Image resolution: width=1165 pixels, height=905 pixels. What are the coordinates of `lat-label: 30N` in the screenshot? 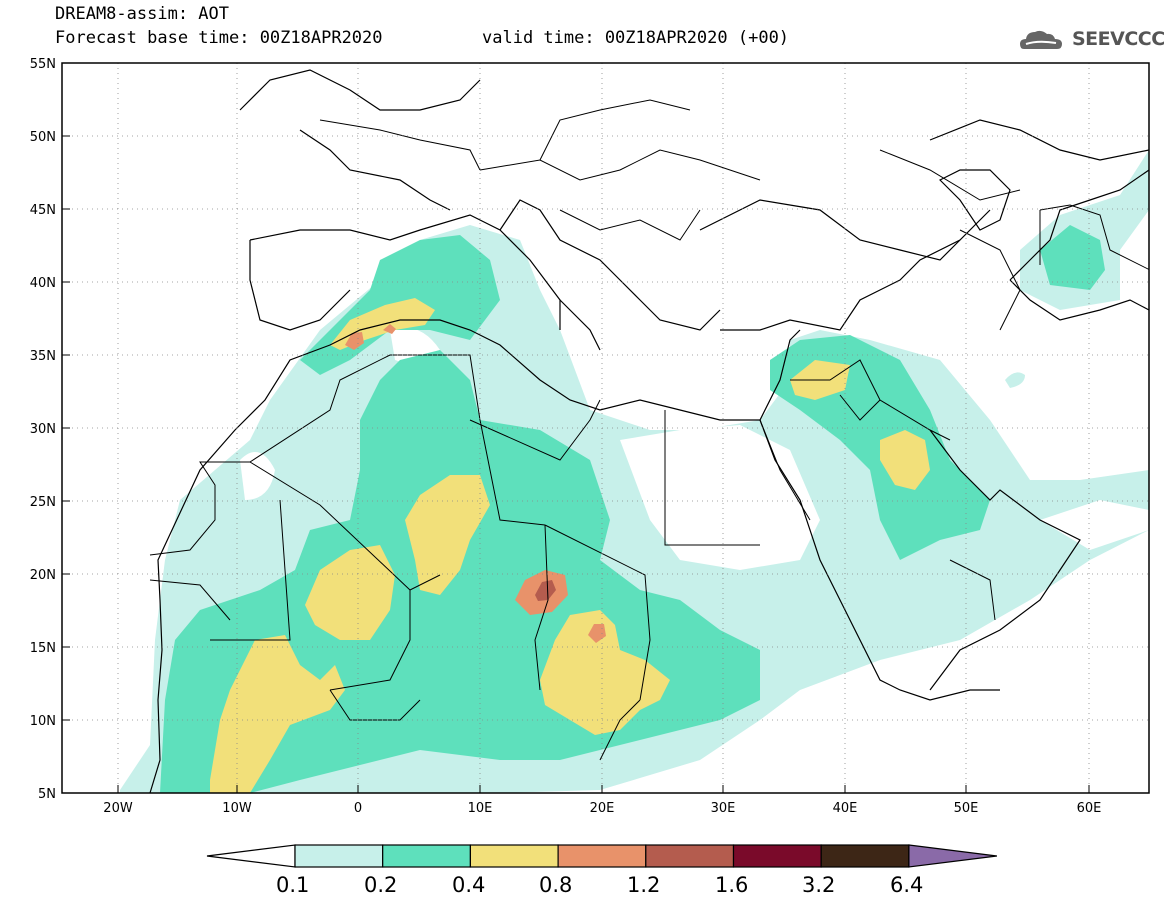 It's located at (43, 429).